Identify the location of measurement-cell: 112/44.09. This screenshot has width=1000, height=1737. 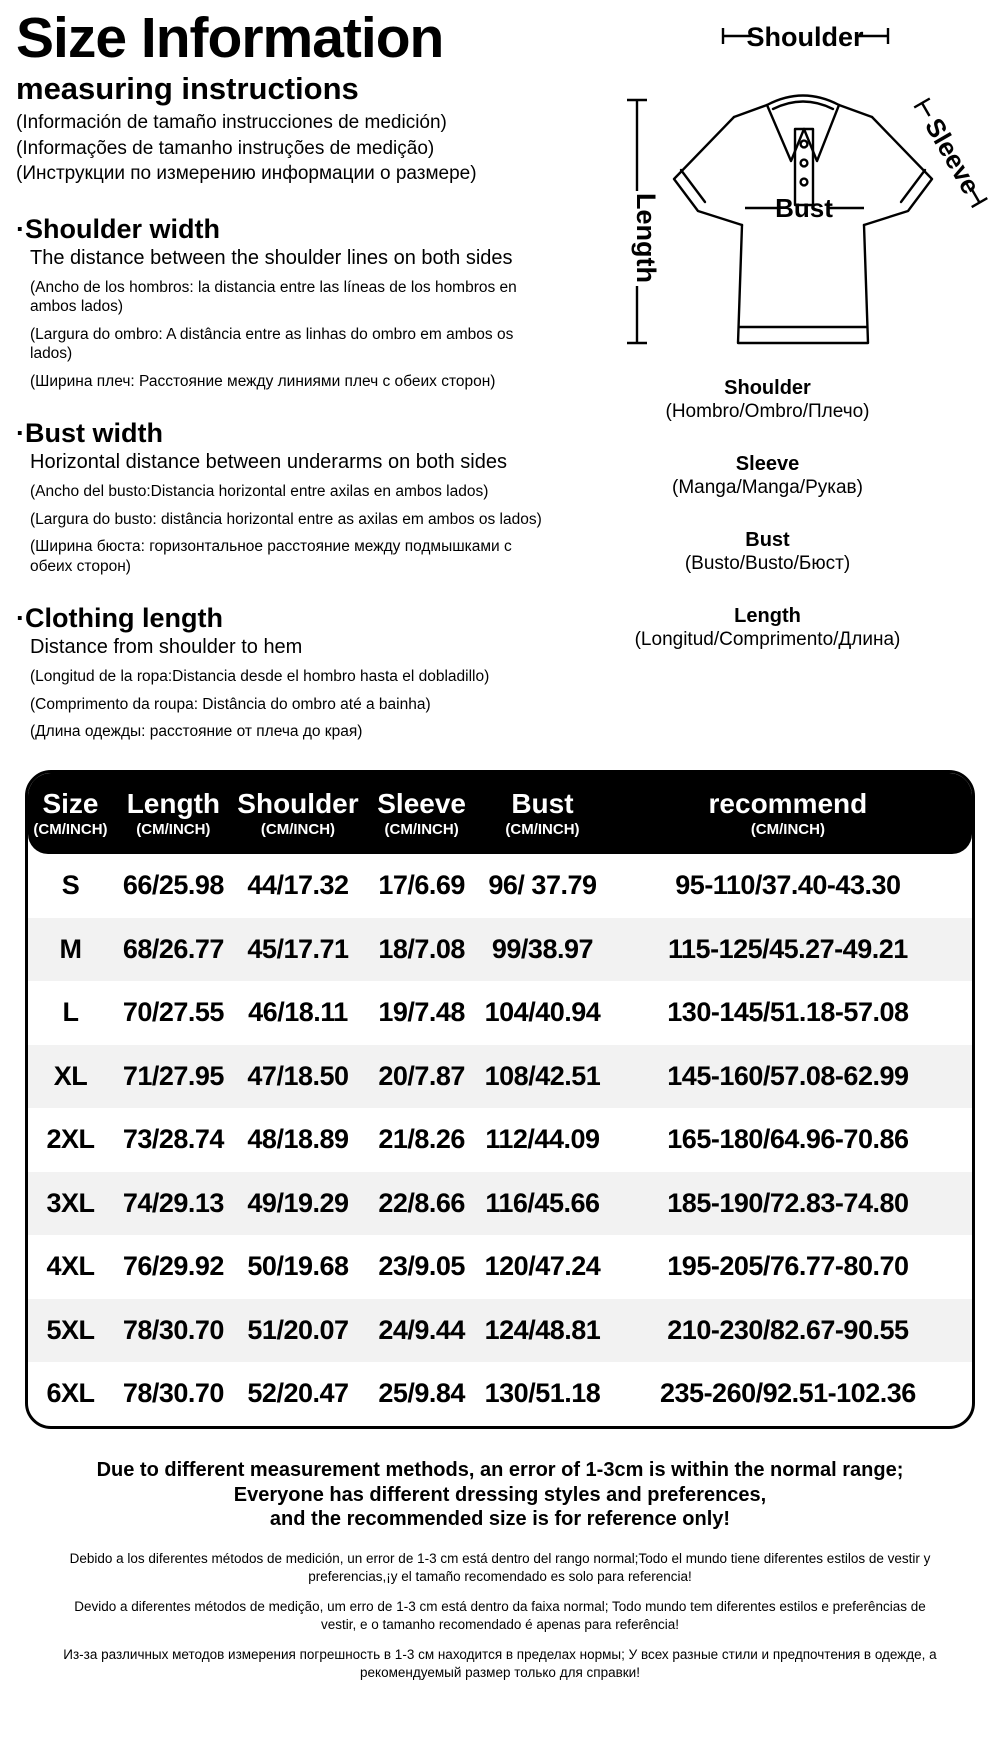
(542, 1139).